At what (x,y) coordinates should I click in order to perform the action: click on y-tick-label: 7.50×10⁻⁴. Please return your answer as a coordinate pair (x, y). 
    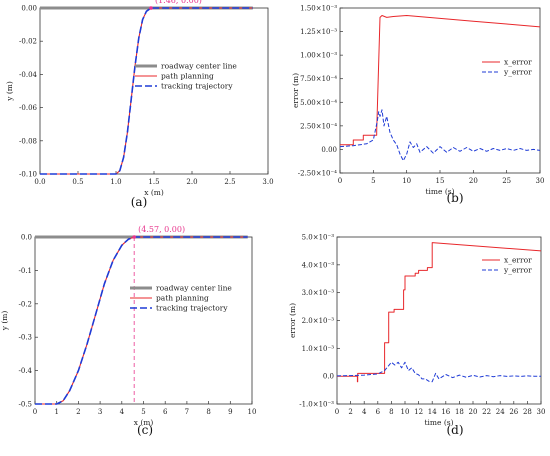
    Looking at the image, I should click on (318, 79).